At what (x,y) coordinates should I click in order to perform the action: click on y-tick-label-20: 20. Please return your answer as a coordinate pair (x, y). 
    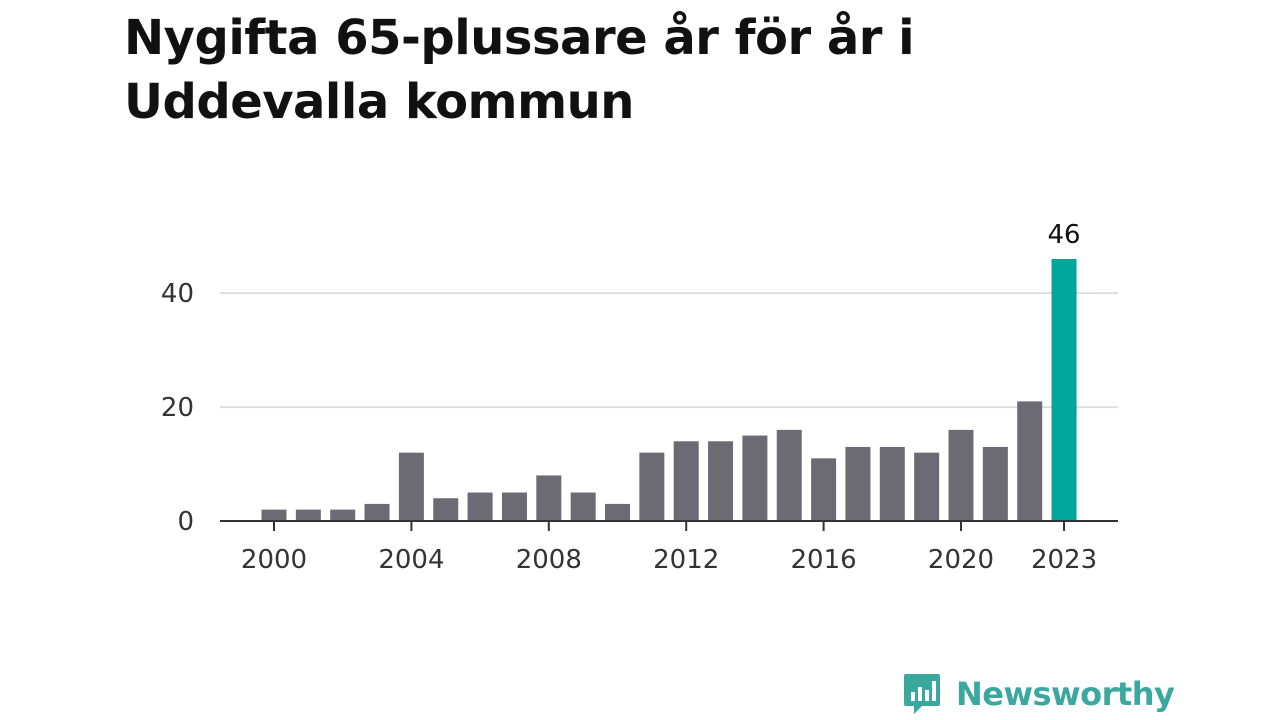
    Looking at the image, I should click on (177, 408).